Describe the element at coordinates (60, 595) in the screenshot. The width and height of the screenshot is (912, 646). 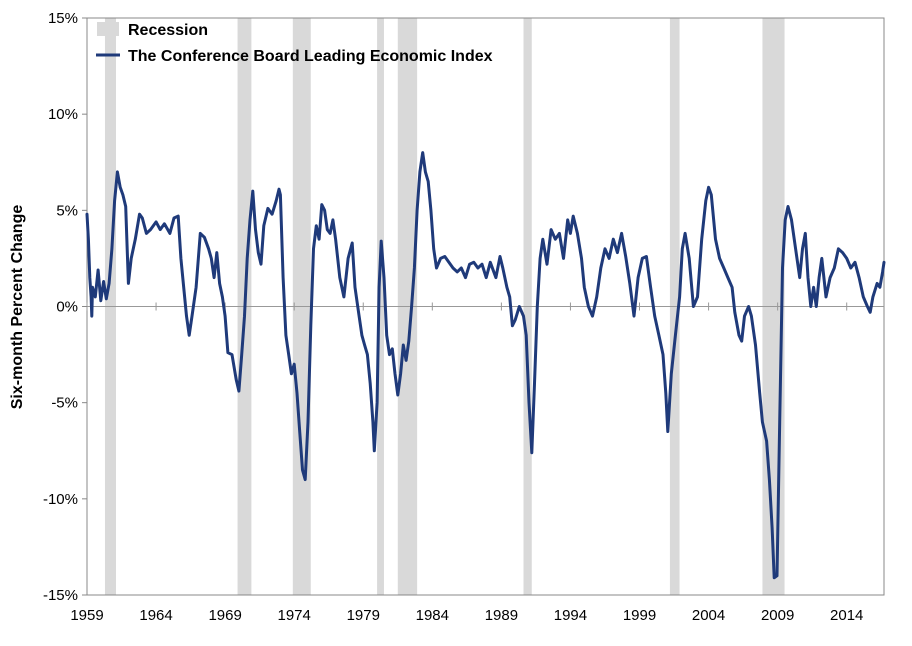
I see `y-tick-label: -15%` at that location.